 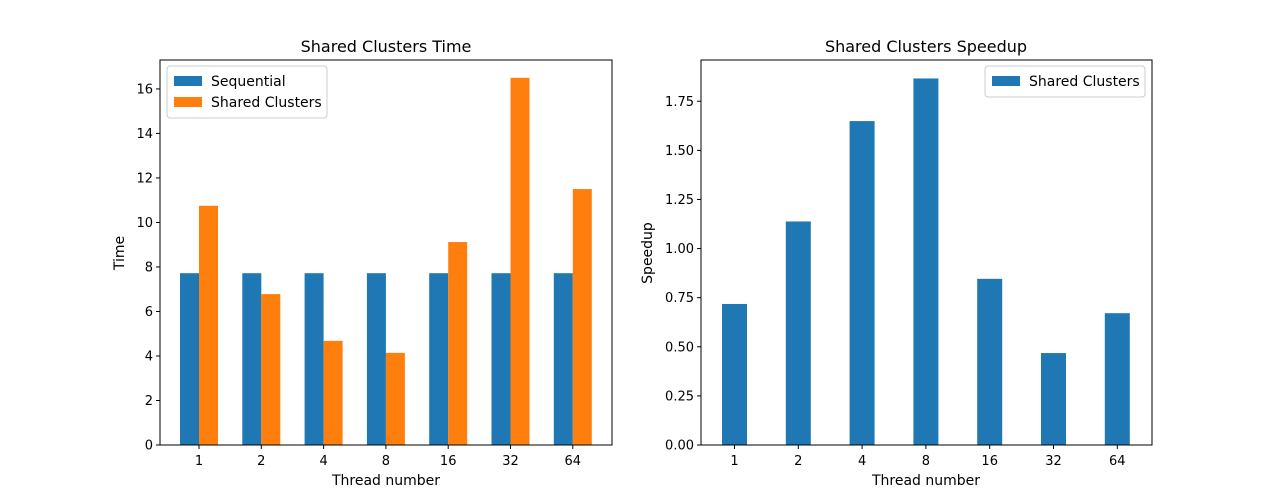 What do you see at coordinates (679, 102) in the screenshot?
I see `speedup-ytick-label: 1.75` at bounding box center [679, 102].